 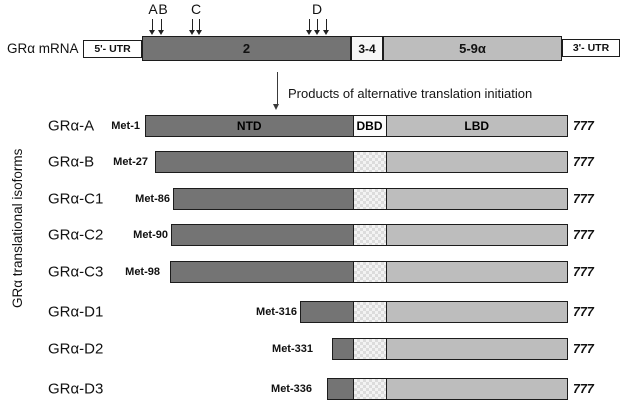 I want to click on mrna-exon34-box: 3-4, so click(x=367, y=48).